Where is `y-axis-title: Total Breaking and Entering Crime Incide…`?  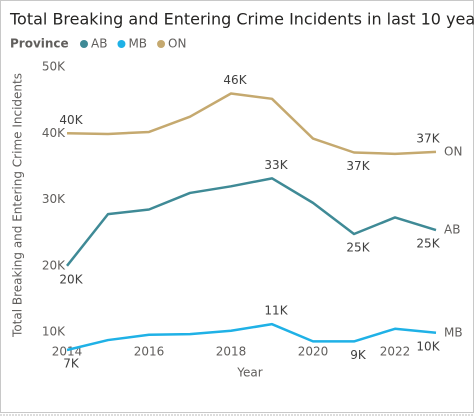 y-axis-title: Total Breaking and Entering Crime Incide… is located at coordinates (18, 205).